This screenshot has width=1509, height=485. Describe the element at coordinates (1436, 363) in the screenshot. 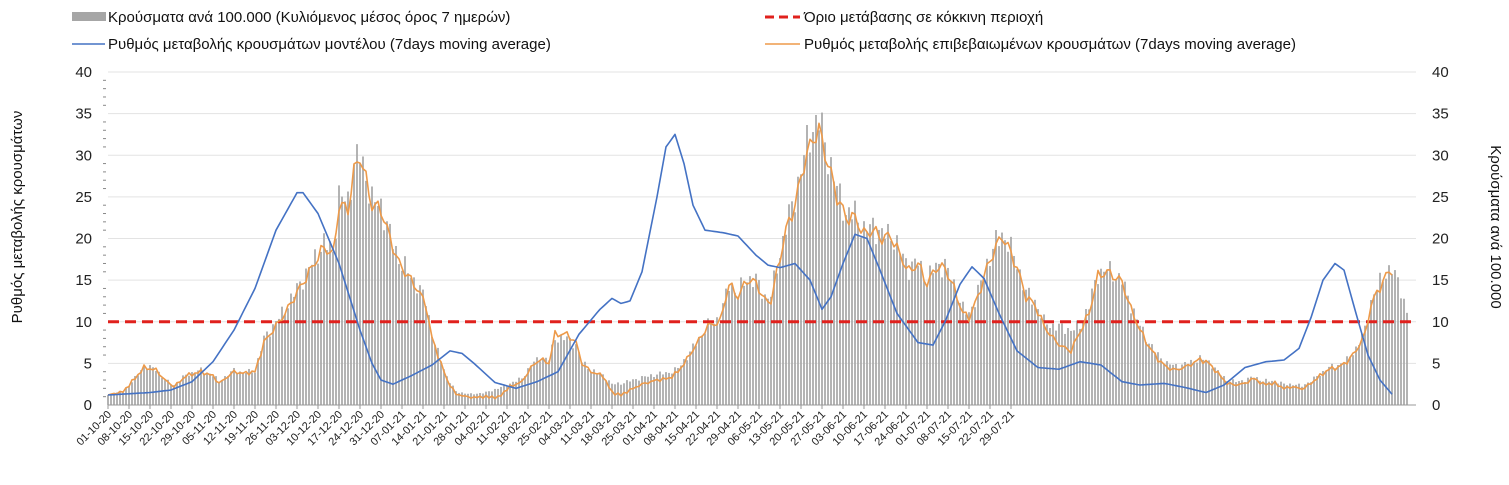

I see `y-tick-label-right: 5` at that location.